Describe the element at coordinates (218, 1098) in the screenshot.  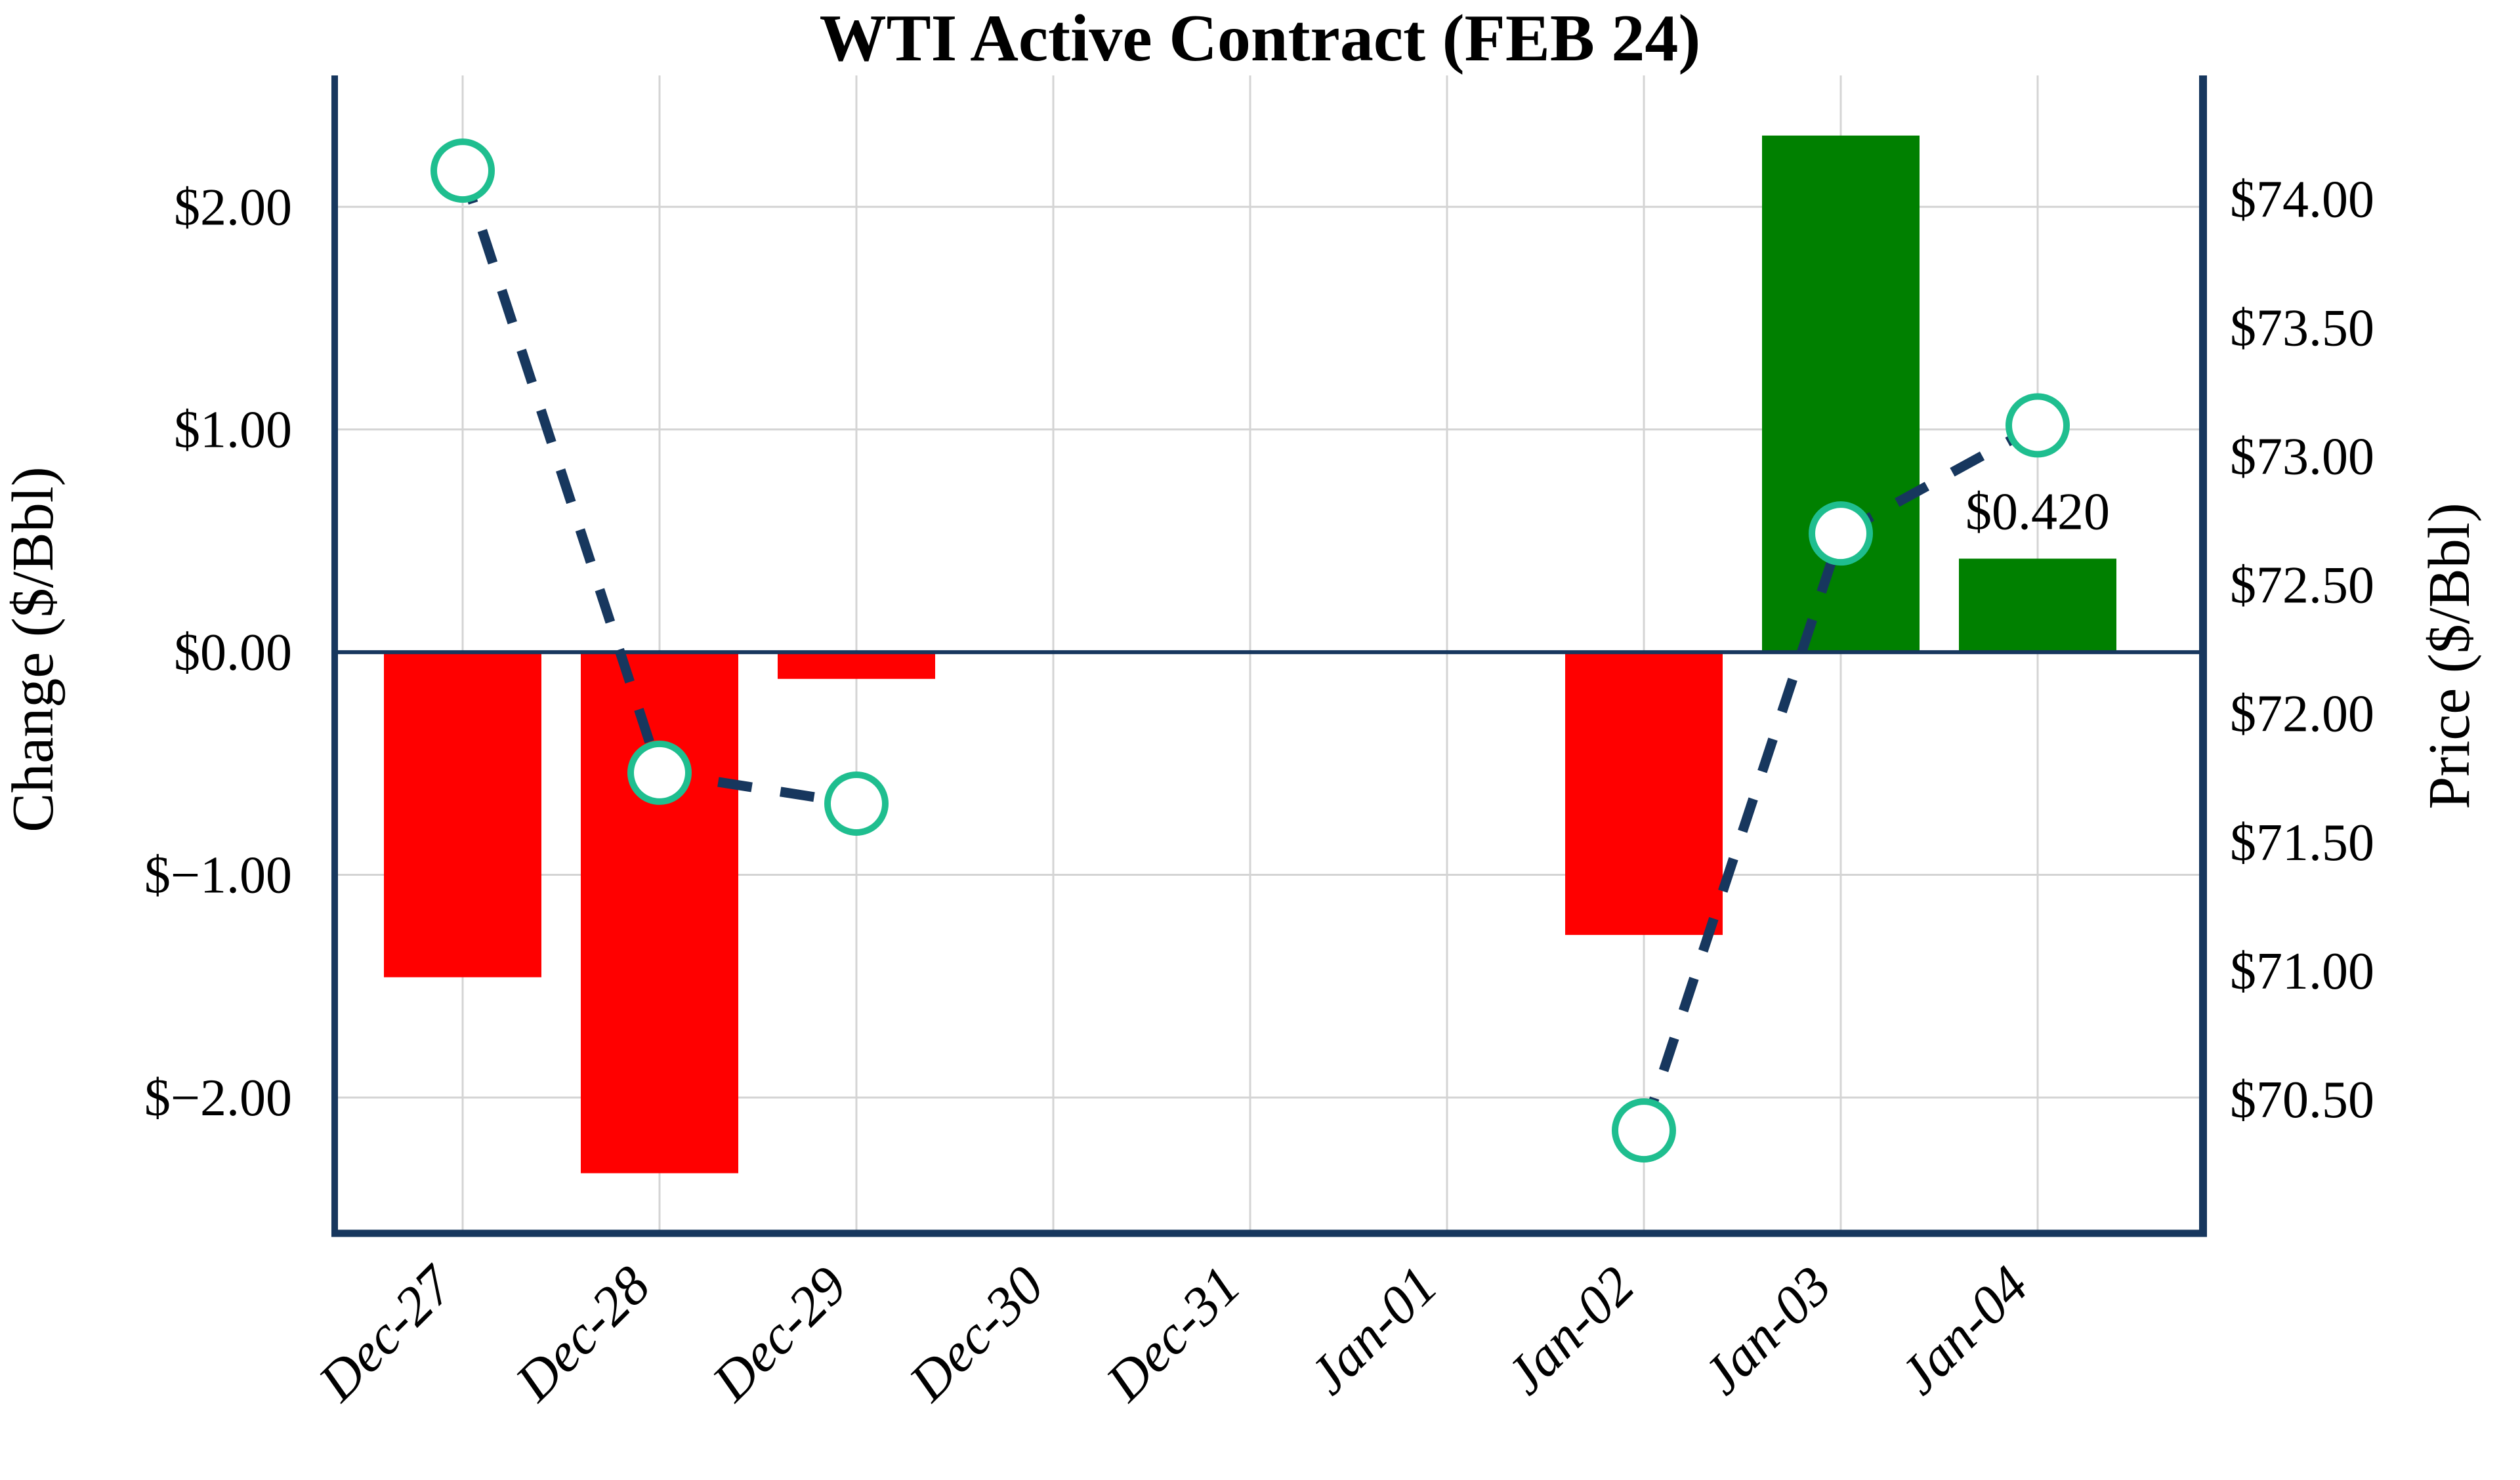
I see `left-axis-tick-label: $−2.00` at that location.